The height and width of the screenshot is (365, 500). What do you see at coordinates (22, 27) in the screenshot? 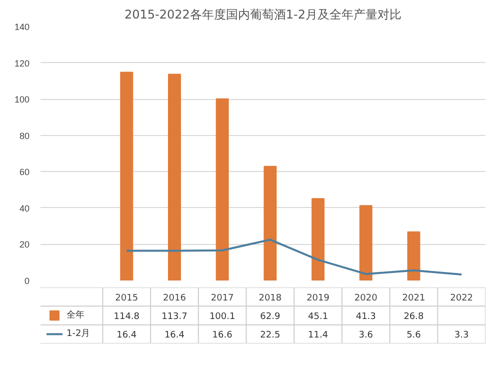
I see `y-tick-label: 140` at bounding box center [22, 27].